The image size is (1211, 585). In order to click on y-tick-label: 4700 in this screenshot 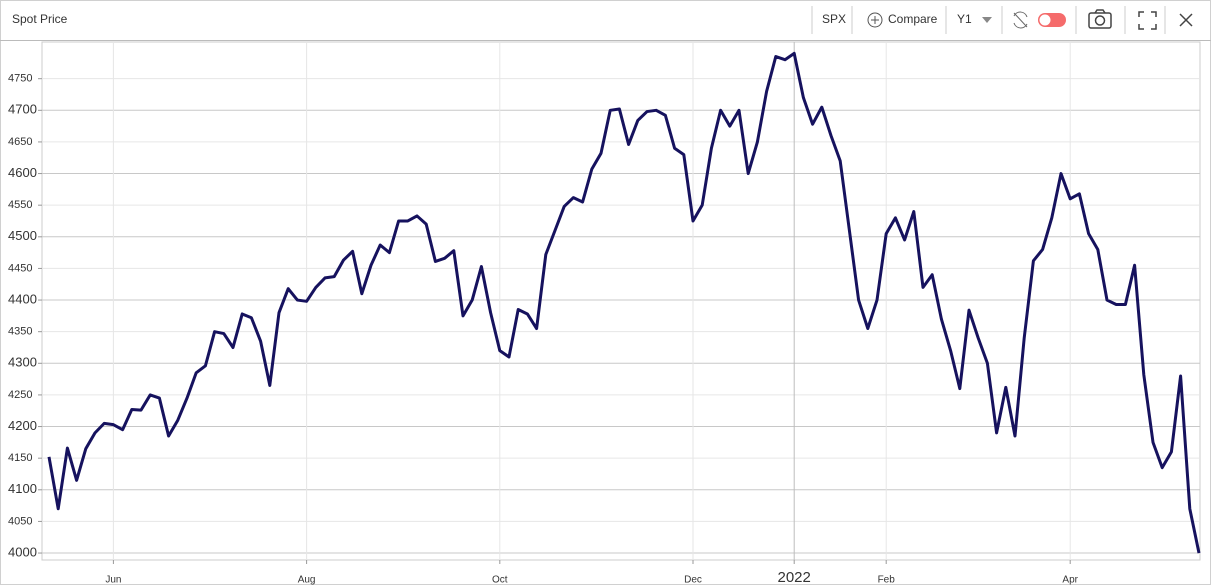, I will do `click(22, 109)`.